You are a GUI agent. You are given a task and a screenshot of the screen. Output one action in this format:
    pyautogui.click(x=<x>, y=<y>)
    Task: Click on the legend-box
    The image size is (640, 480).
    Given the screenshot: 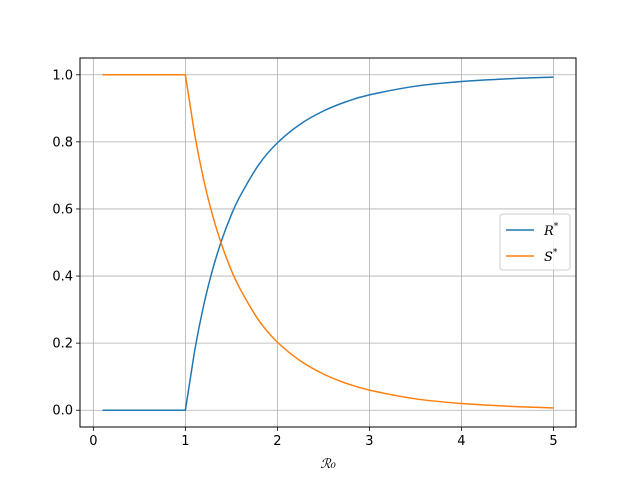 What is the action you would take?
    pyautogui.click(x=535, y=242)
    